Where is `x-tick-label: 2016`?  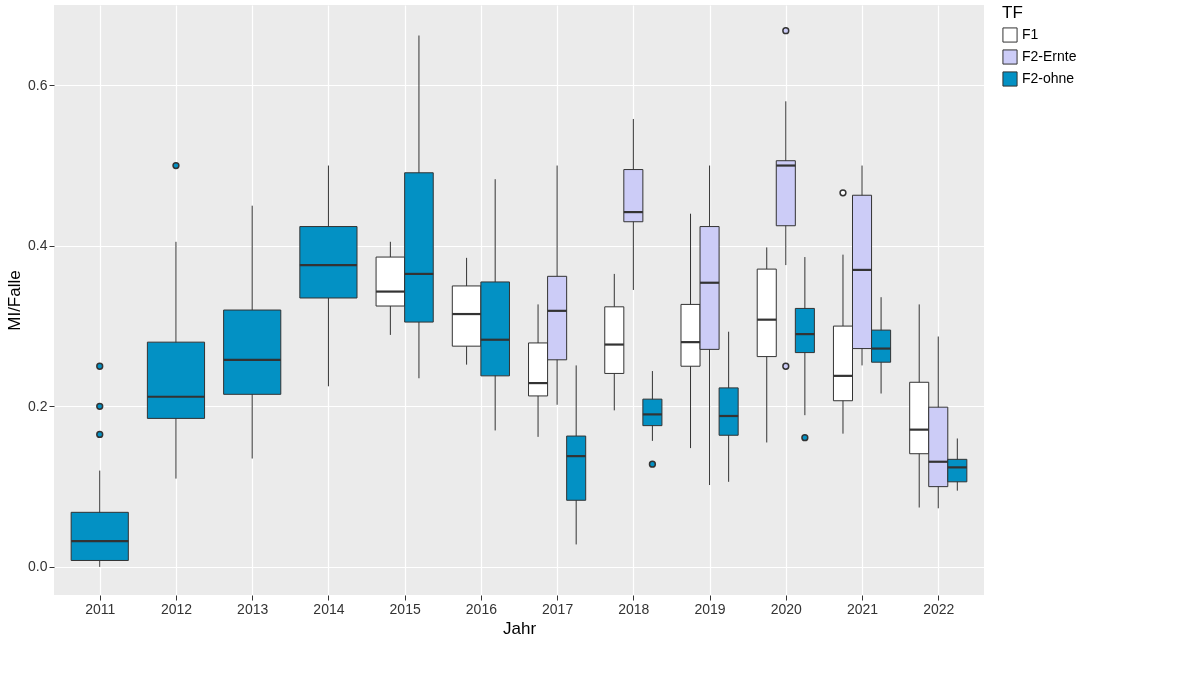
x-tick-label: 2016 is located at coordinates (481, 608).